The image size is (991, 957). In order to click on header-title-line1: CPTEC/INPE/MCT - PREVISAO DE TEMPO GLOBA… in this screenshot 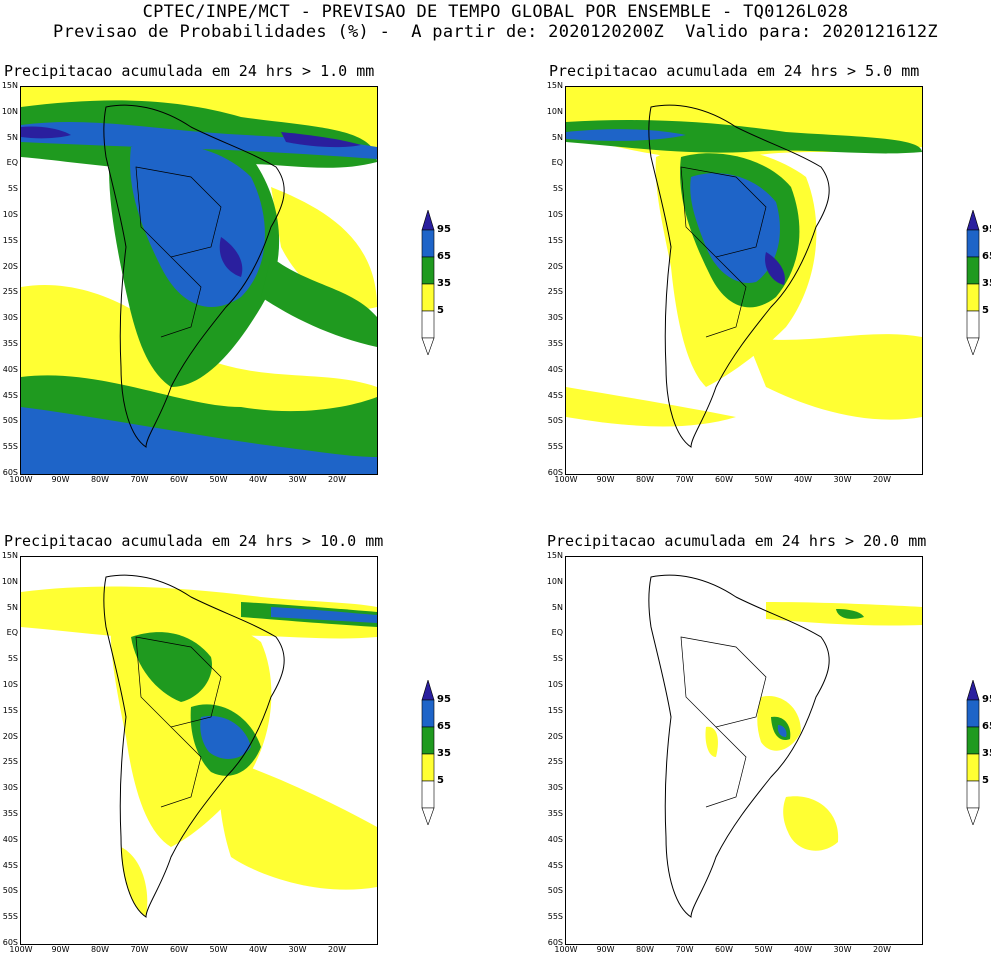, I will do `click(495, 12)`.